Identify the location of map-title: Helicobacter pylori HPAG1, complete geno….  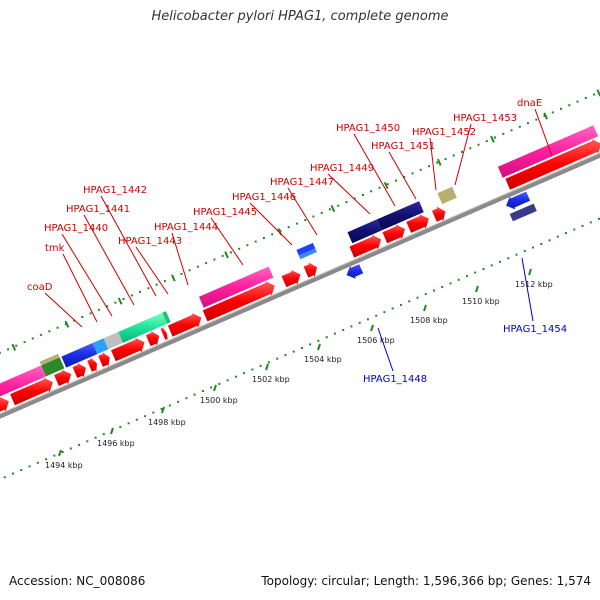
(300, 16).